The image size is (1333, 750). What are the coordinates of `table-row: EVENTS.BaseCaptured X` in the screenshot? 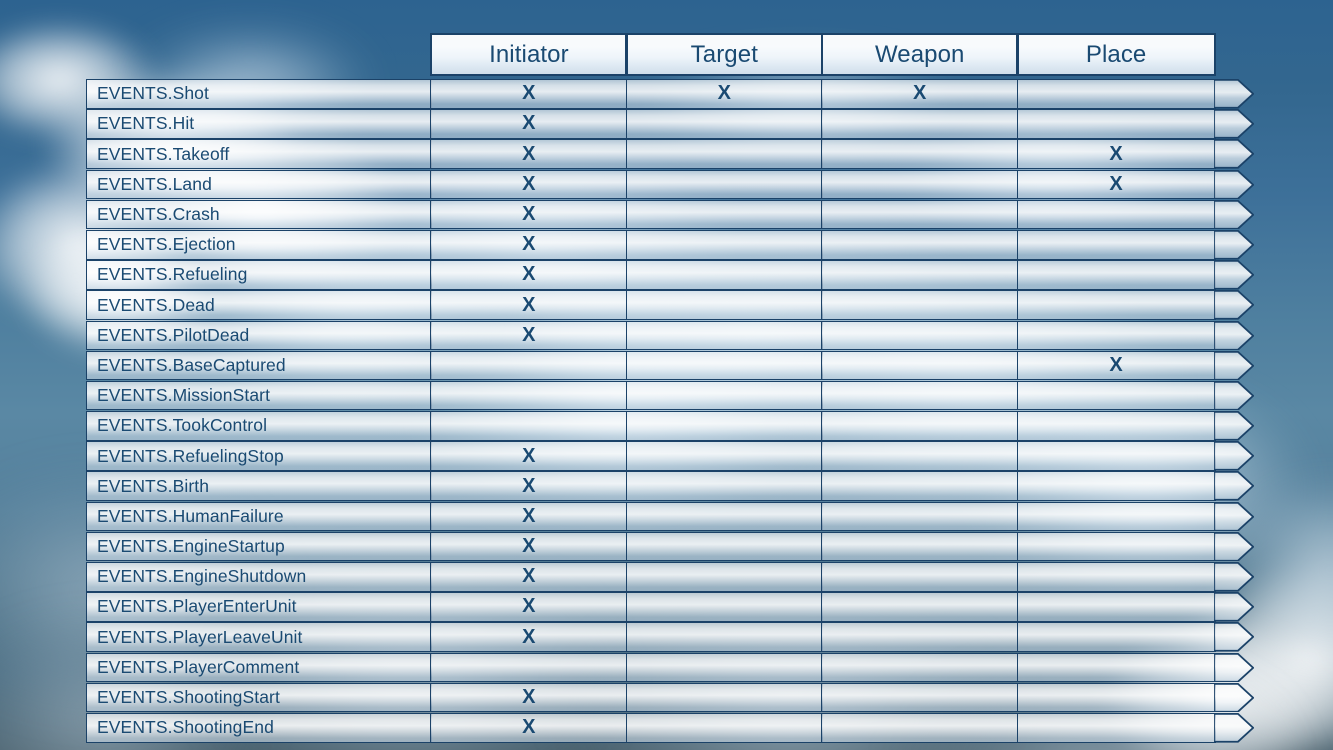 It's located at (676, 365).